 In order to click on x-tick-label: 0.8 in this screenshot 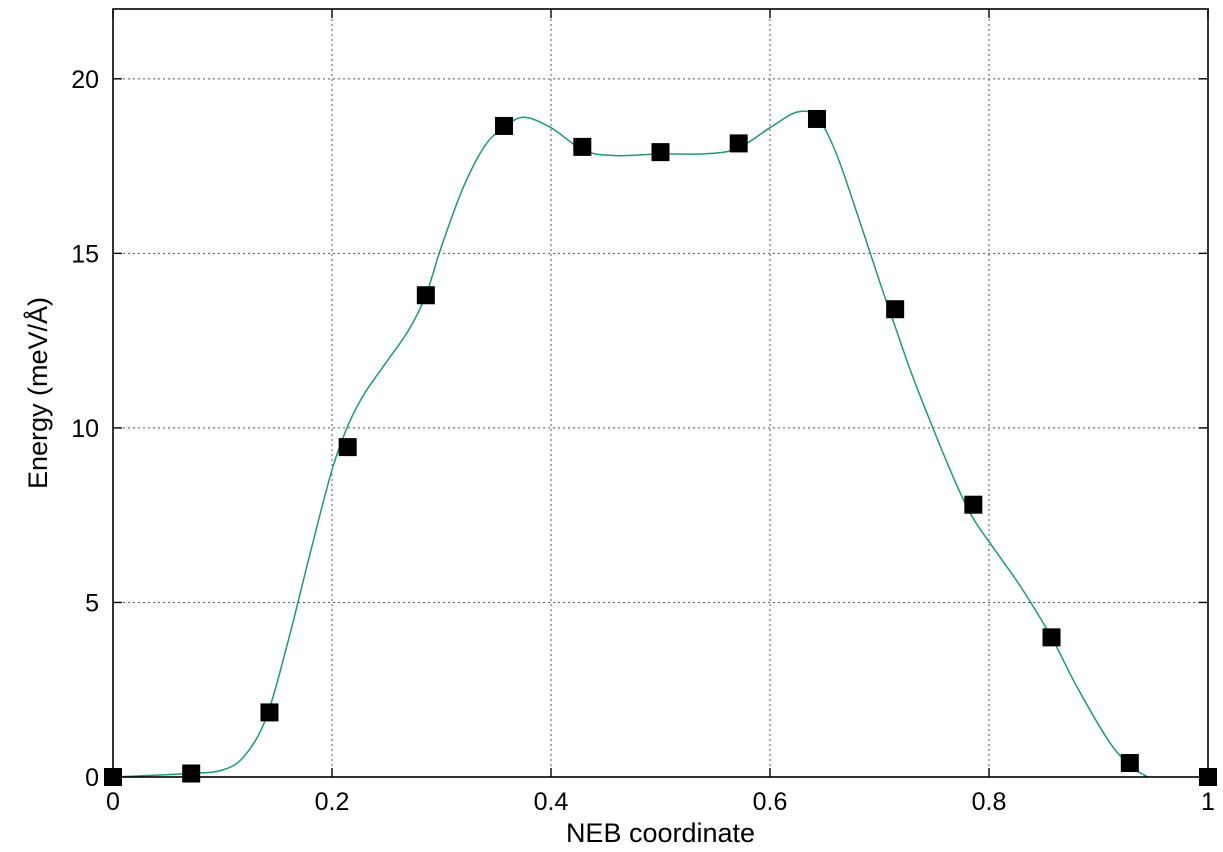, I will do `click(989, 802)`.